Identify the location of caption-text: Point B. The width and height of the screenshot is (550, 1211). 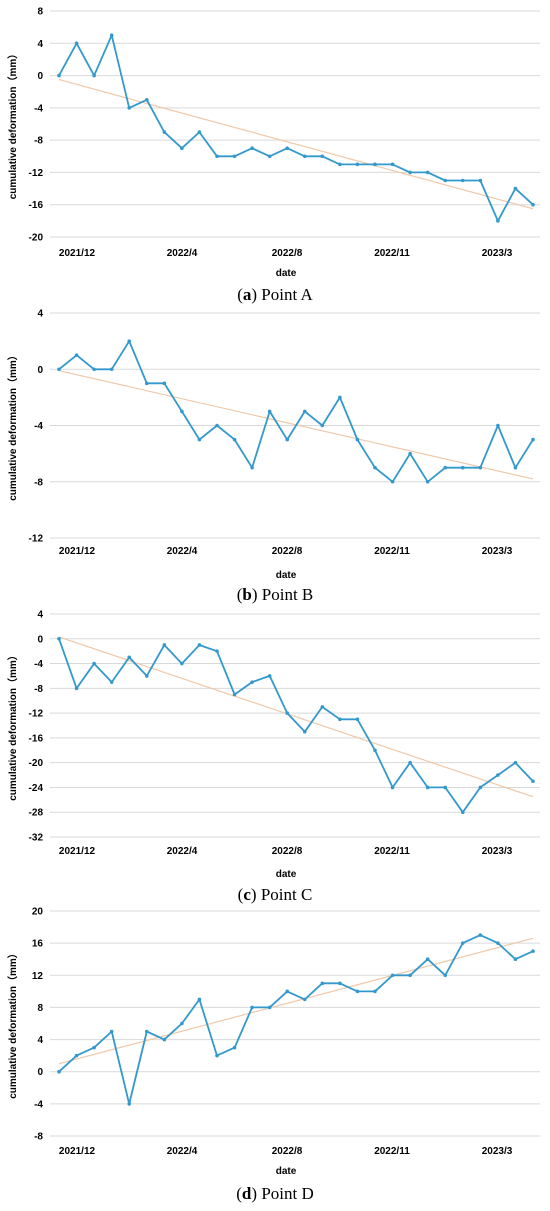
(288, 594).